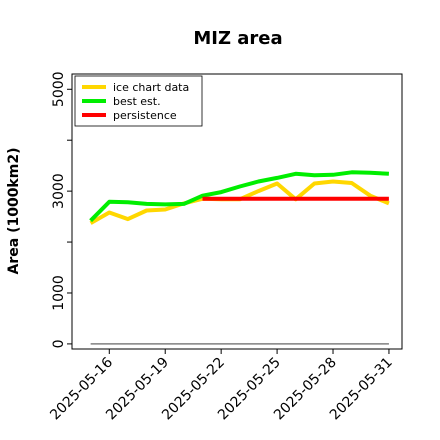 This screenshot has height=440, width=440. What do you see at coordinates (59, 191) in the screenshot?
I see `y-tick-label: 3000` at bounding box center [59, 191].